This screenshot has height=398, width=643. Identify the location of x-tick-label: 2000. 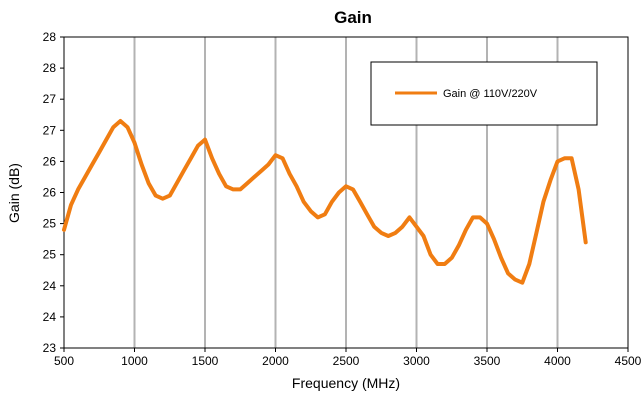
(275, 361).